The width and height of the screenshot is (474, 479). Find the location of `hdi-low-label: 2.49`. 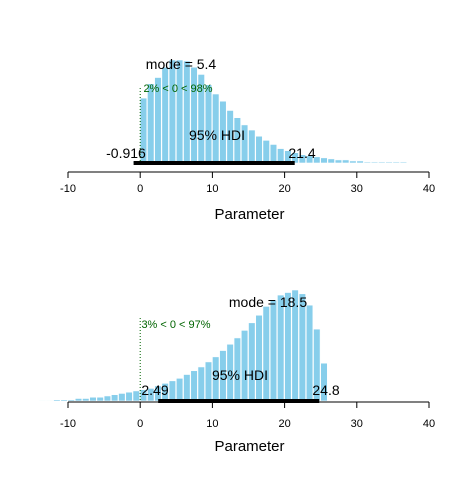

hdi-low-label: 2.49 is located at coordinates (154, 390).